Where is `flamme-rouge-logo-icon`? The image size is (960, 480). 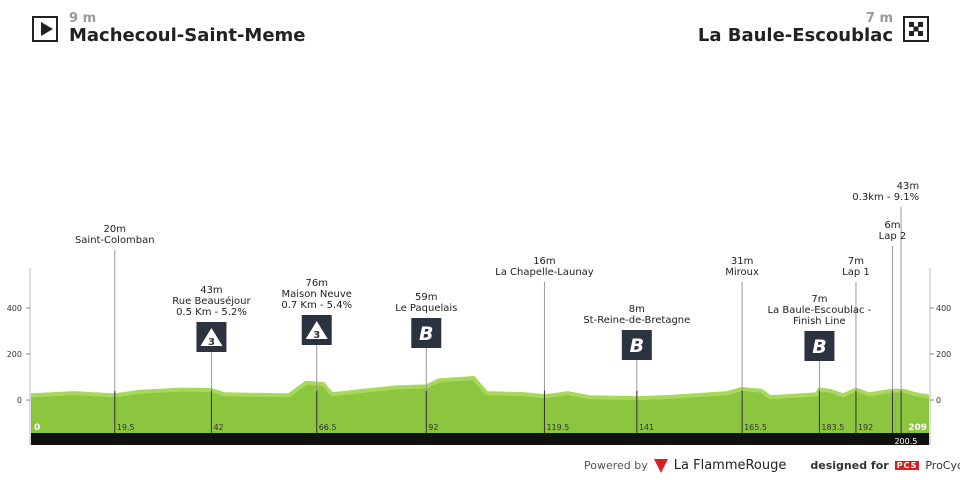 flamme-rouge-logo-icon is located at coordinates (660, 465).